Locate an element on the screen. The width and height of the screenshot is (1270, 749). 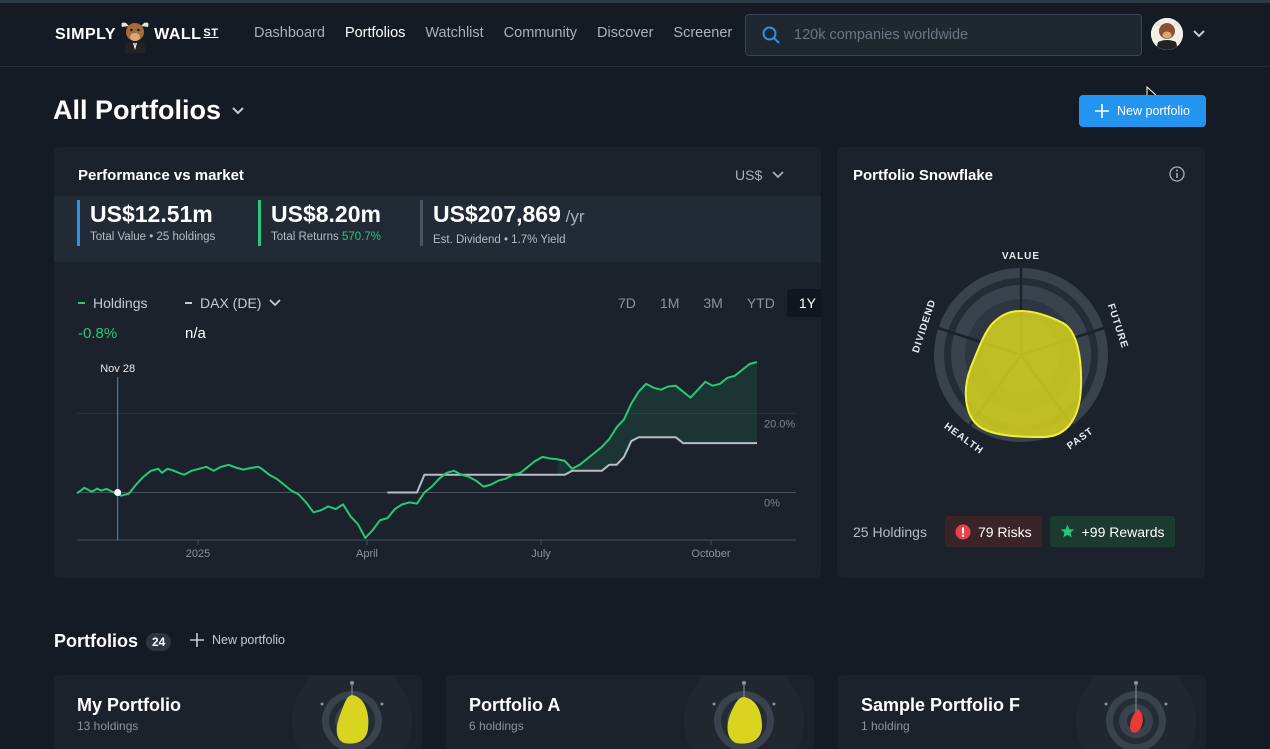
nav-link-screener: Screener is located at coordinates (703, 33).